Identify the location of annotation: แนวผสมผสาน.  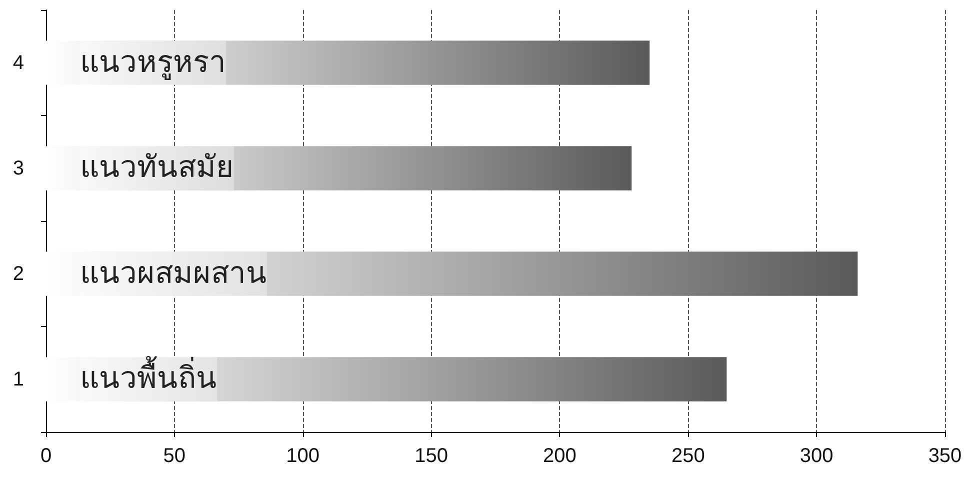
(173, 274).